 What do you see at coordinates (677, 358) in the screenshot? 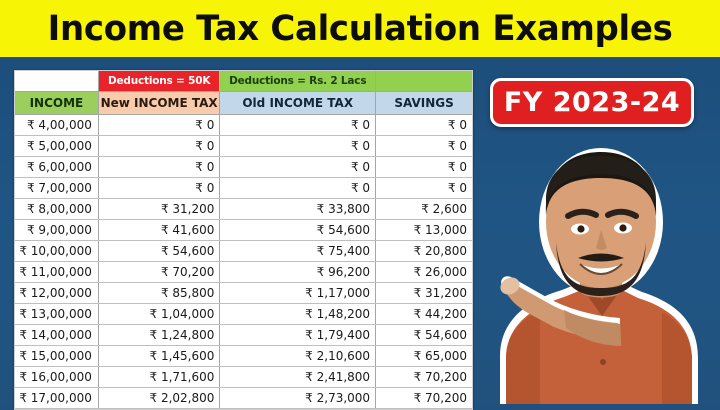
I see `shirt-shade-right` at bounding box center [677, 358].